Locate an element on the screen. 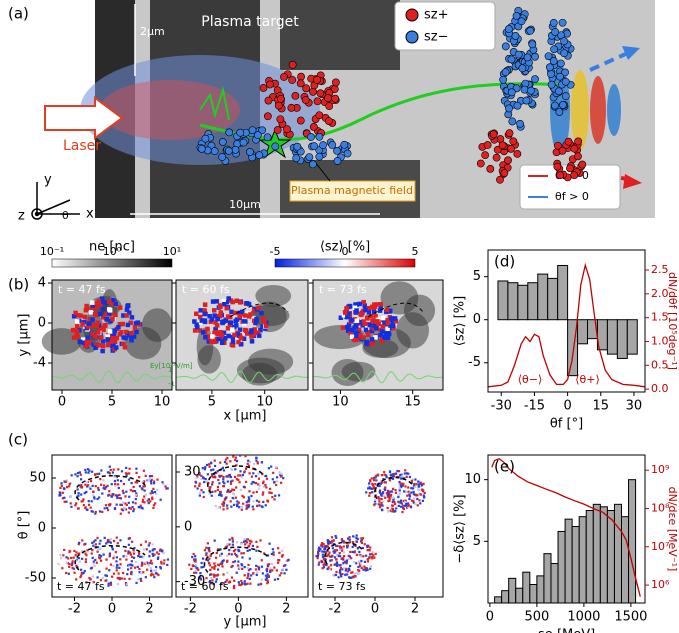 The width and height of the screenshot is (679, 633). field-line is located at coordinates (378, 377).